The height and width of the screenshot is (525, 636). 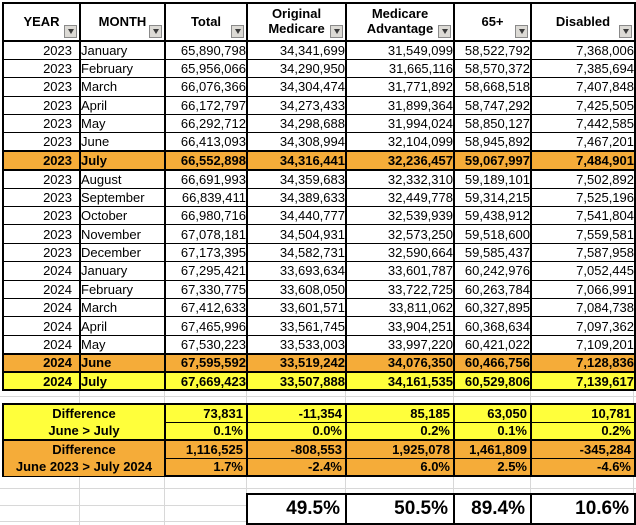 What do you see at coordinates (400, 509) in the screenshot?
I see `medicare-advantage-share-cell: 50.5%` at bounding box center [400, 509].